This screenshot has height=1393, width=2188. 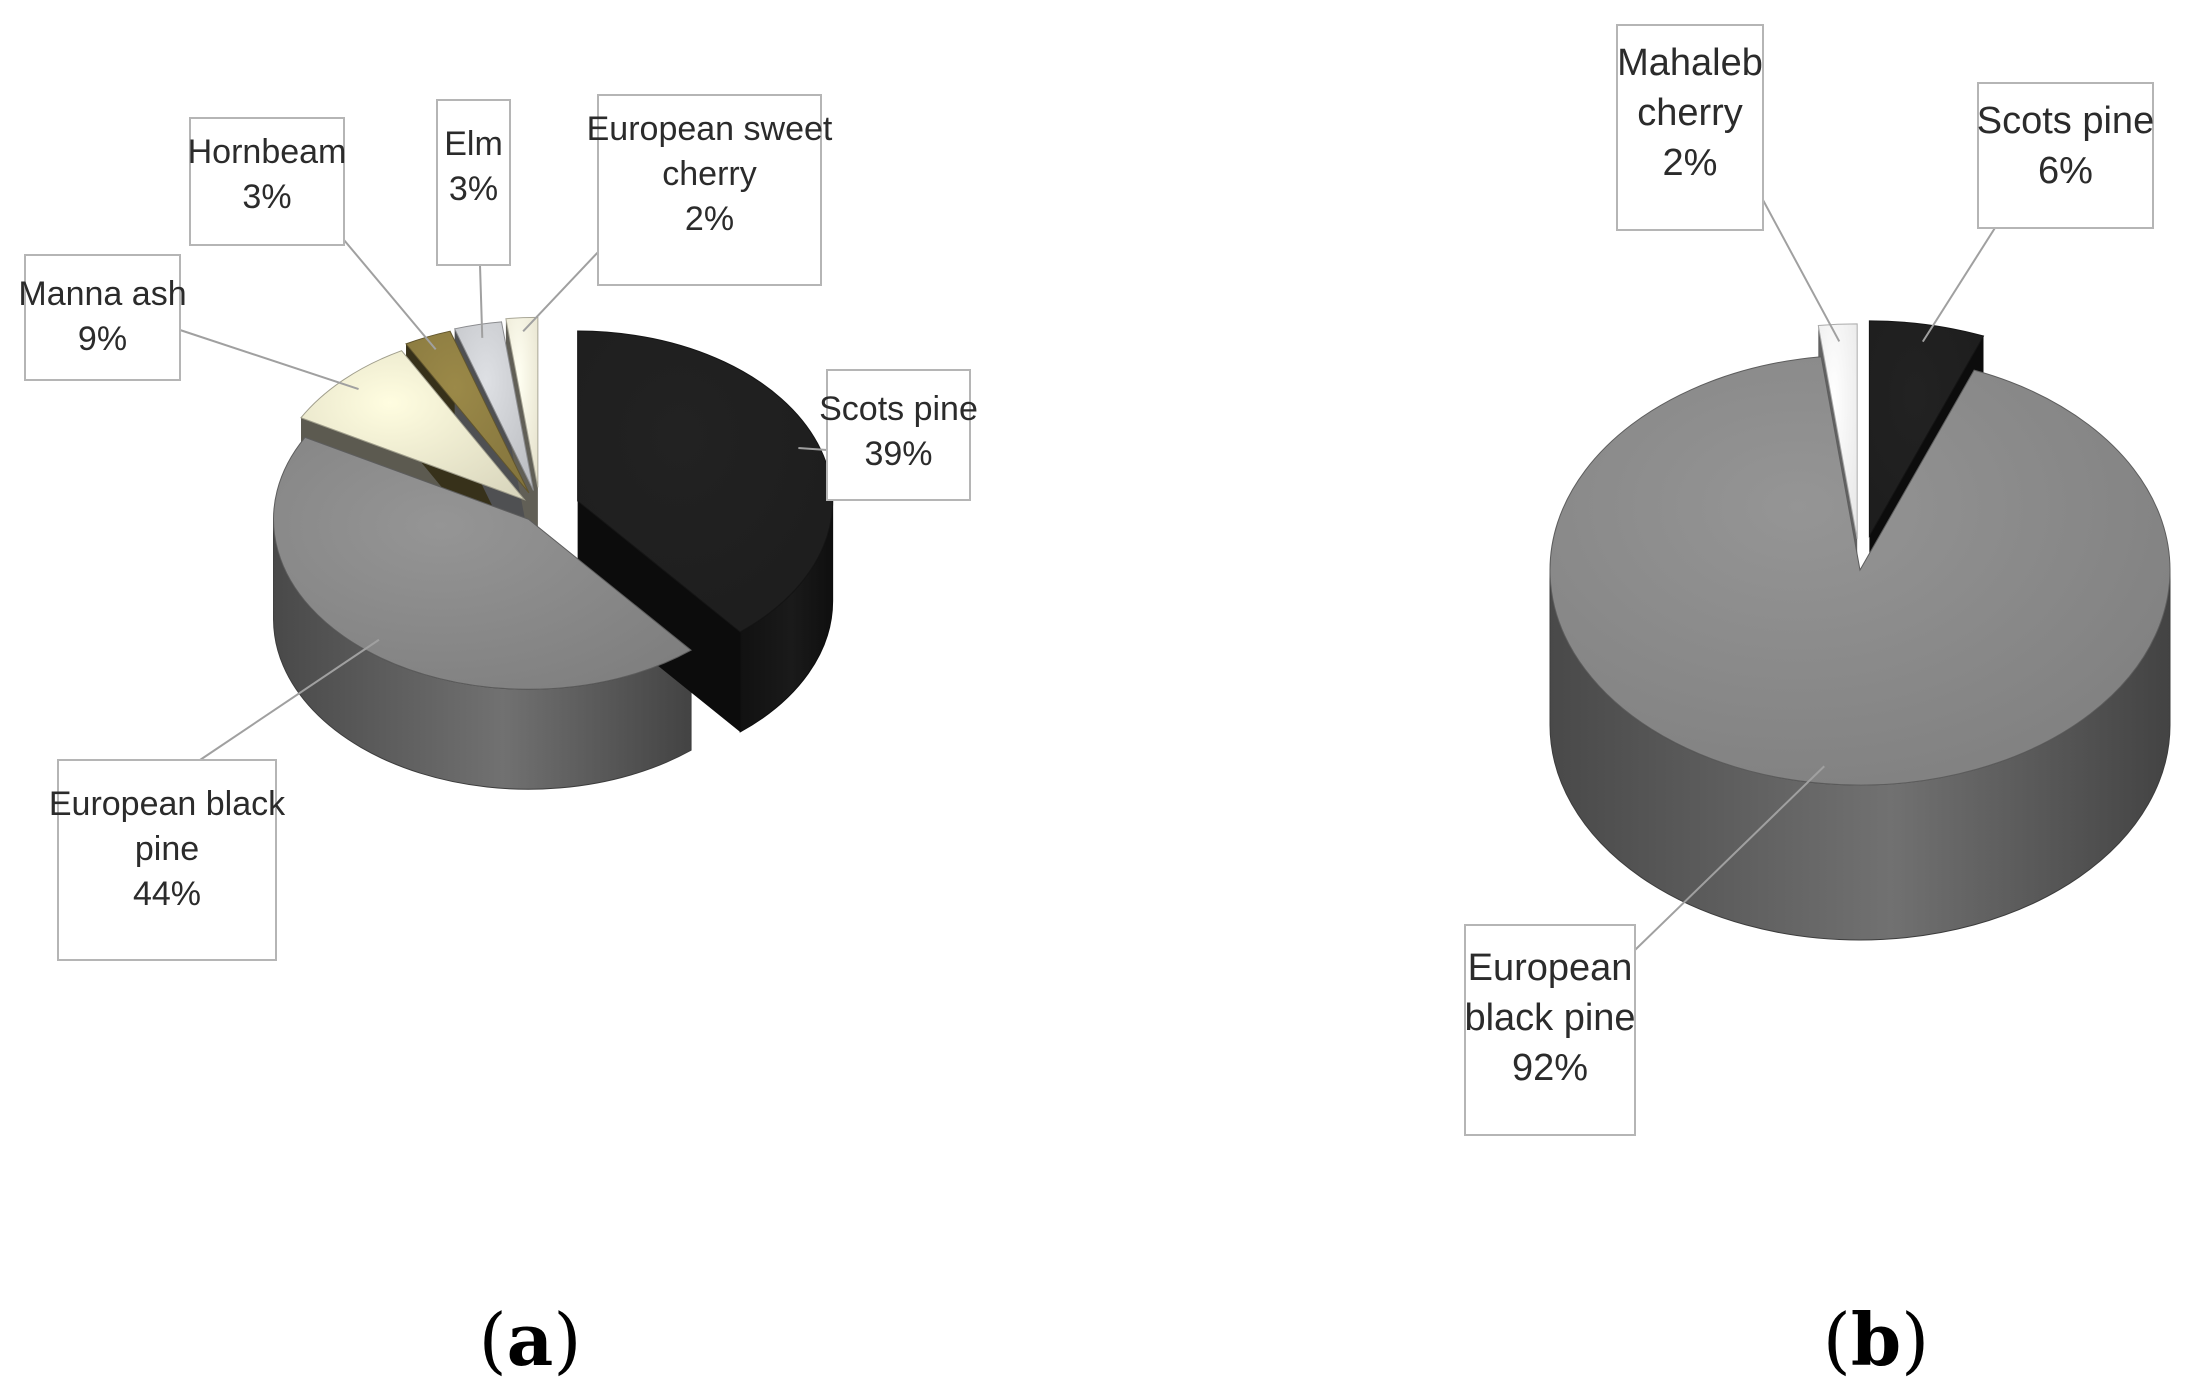 I want to click on a-slice-european-black-pine, so click(x=482, y=563).